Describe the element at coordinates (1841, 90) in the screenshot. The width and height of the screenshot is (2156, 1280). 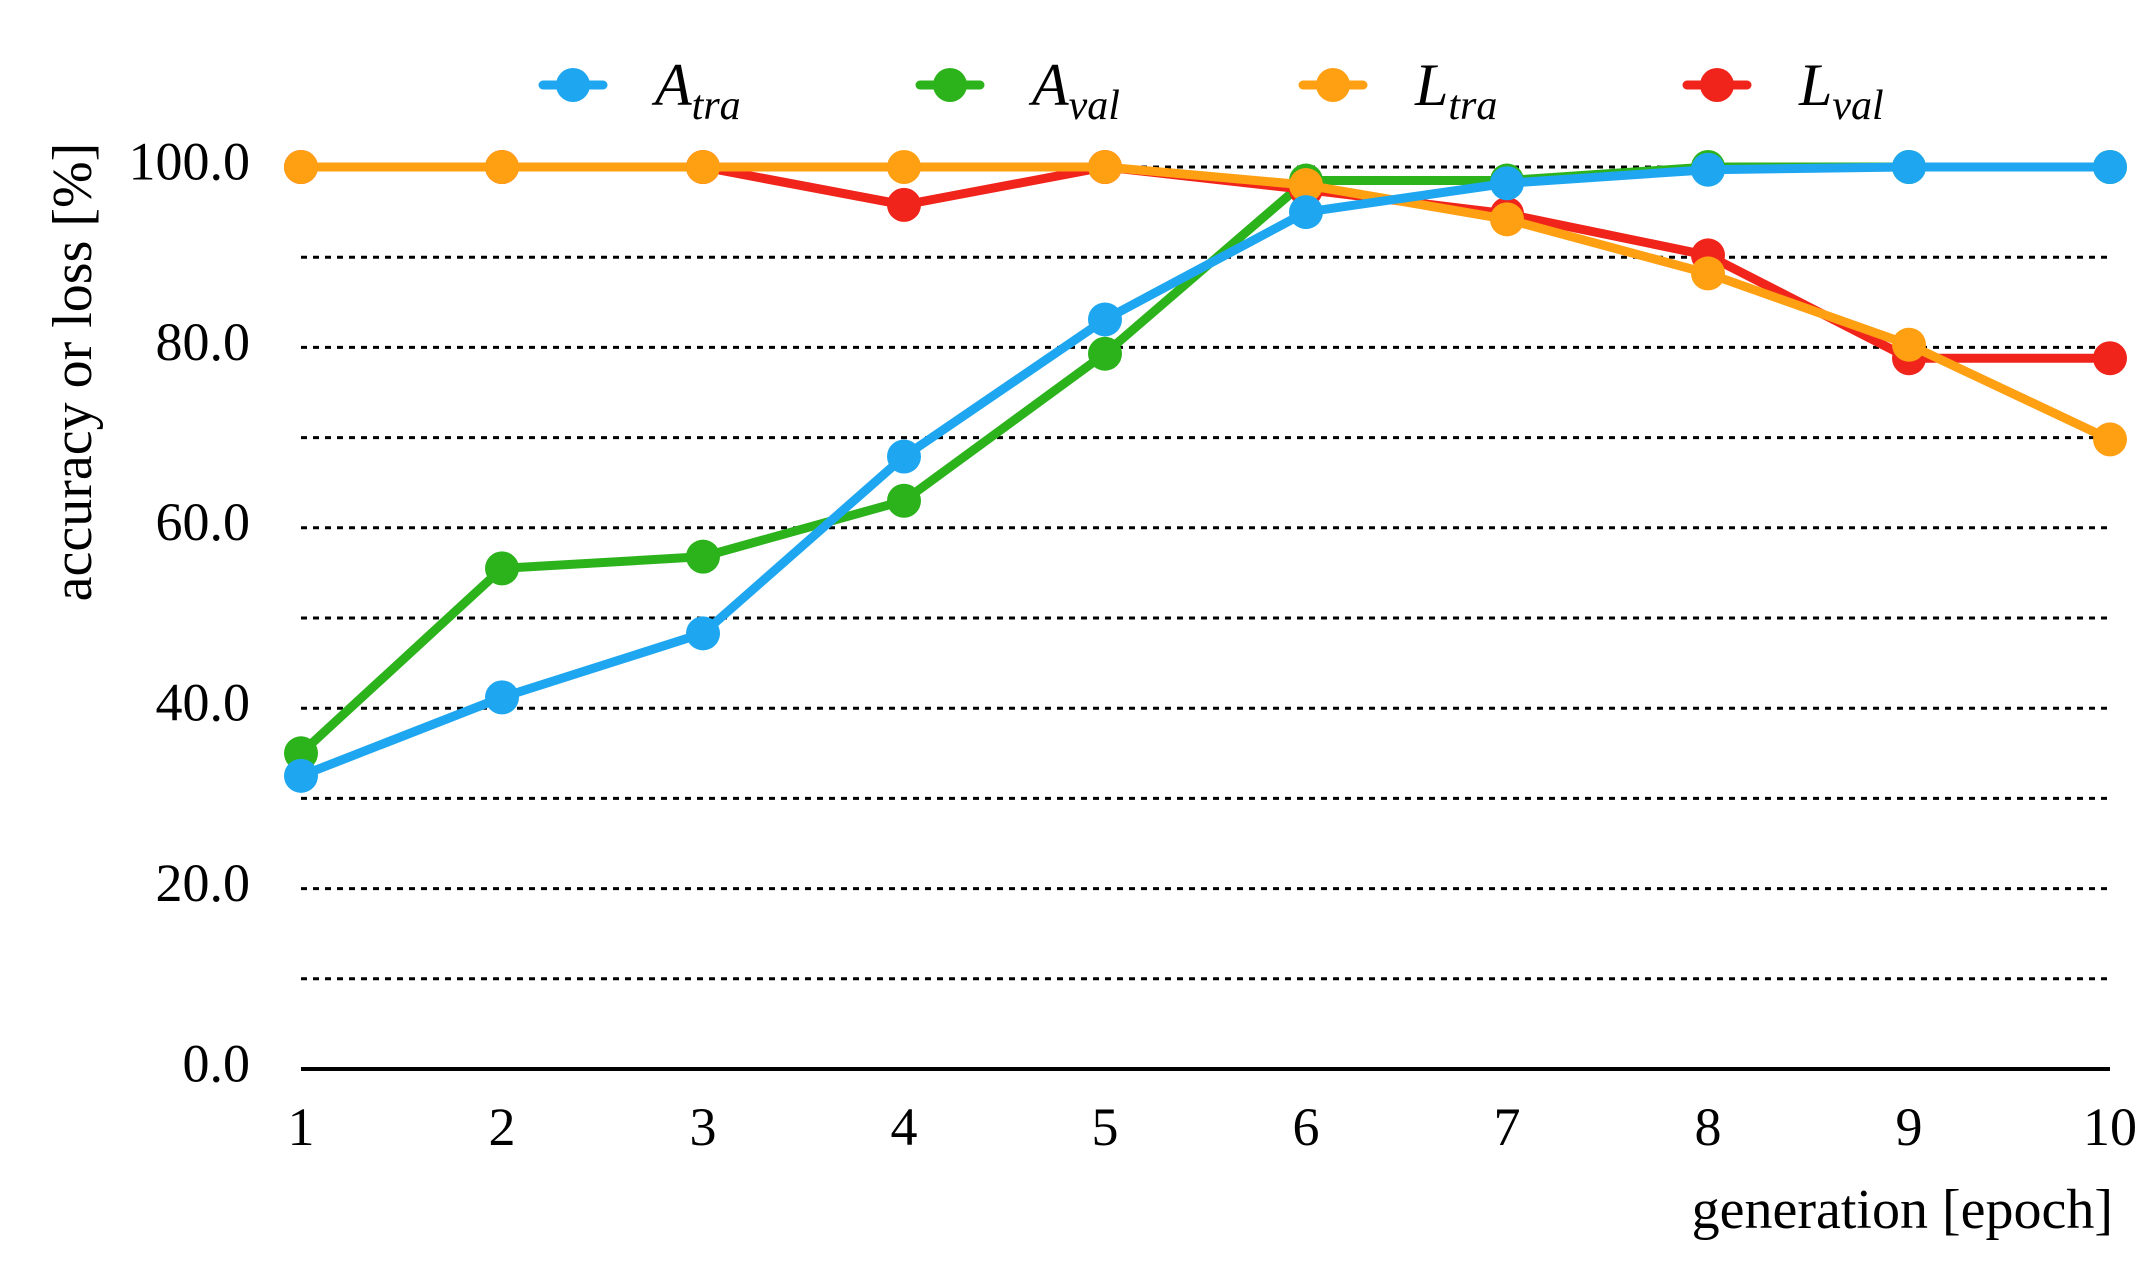
I see `legend-label: Lval` at that location.